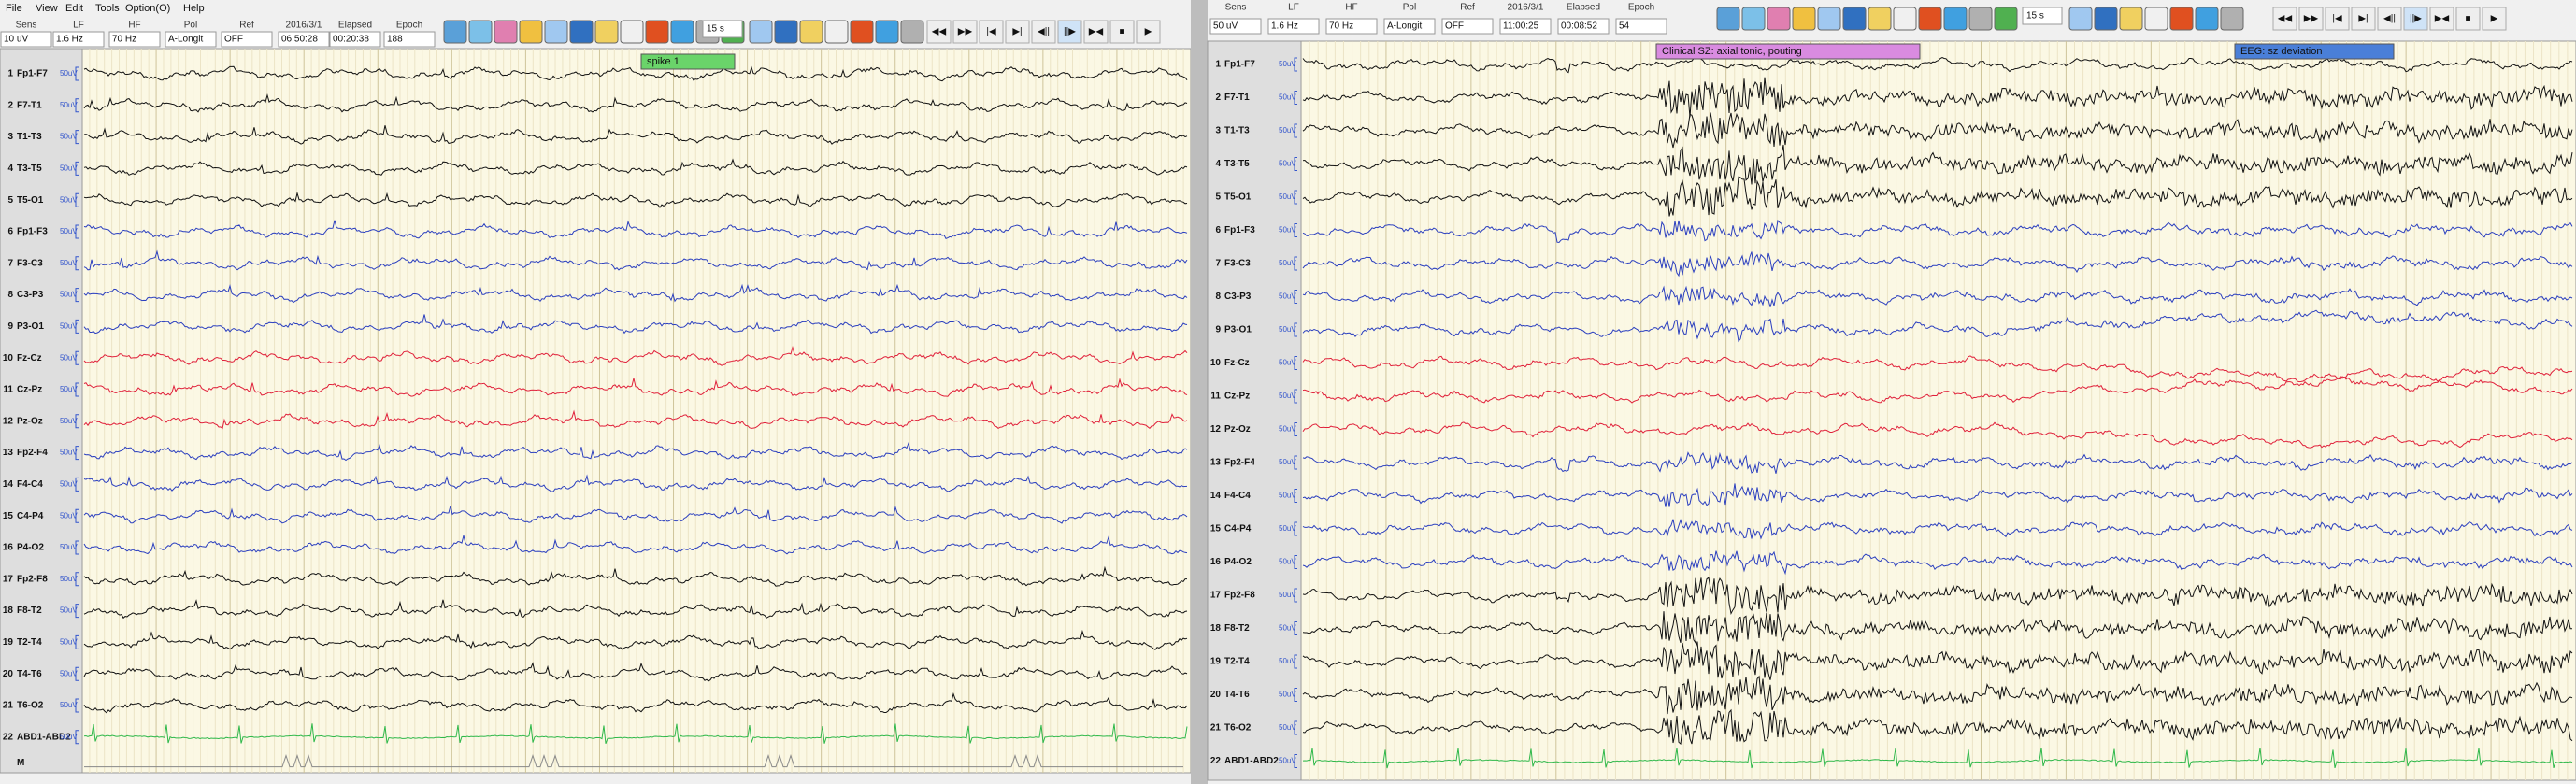 The image size is (2576, 784). Describe the element at coordinates (8, 611) in the screenshot. I see `channel-number: 18` at that location.